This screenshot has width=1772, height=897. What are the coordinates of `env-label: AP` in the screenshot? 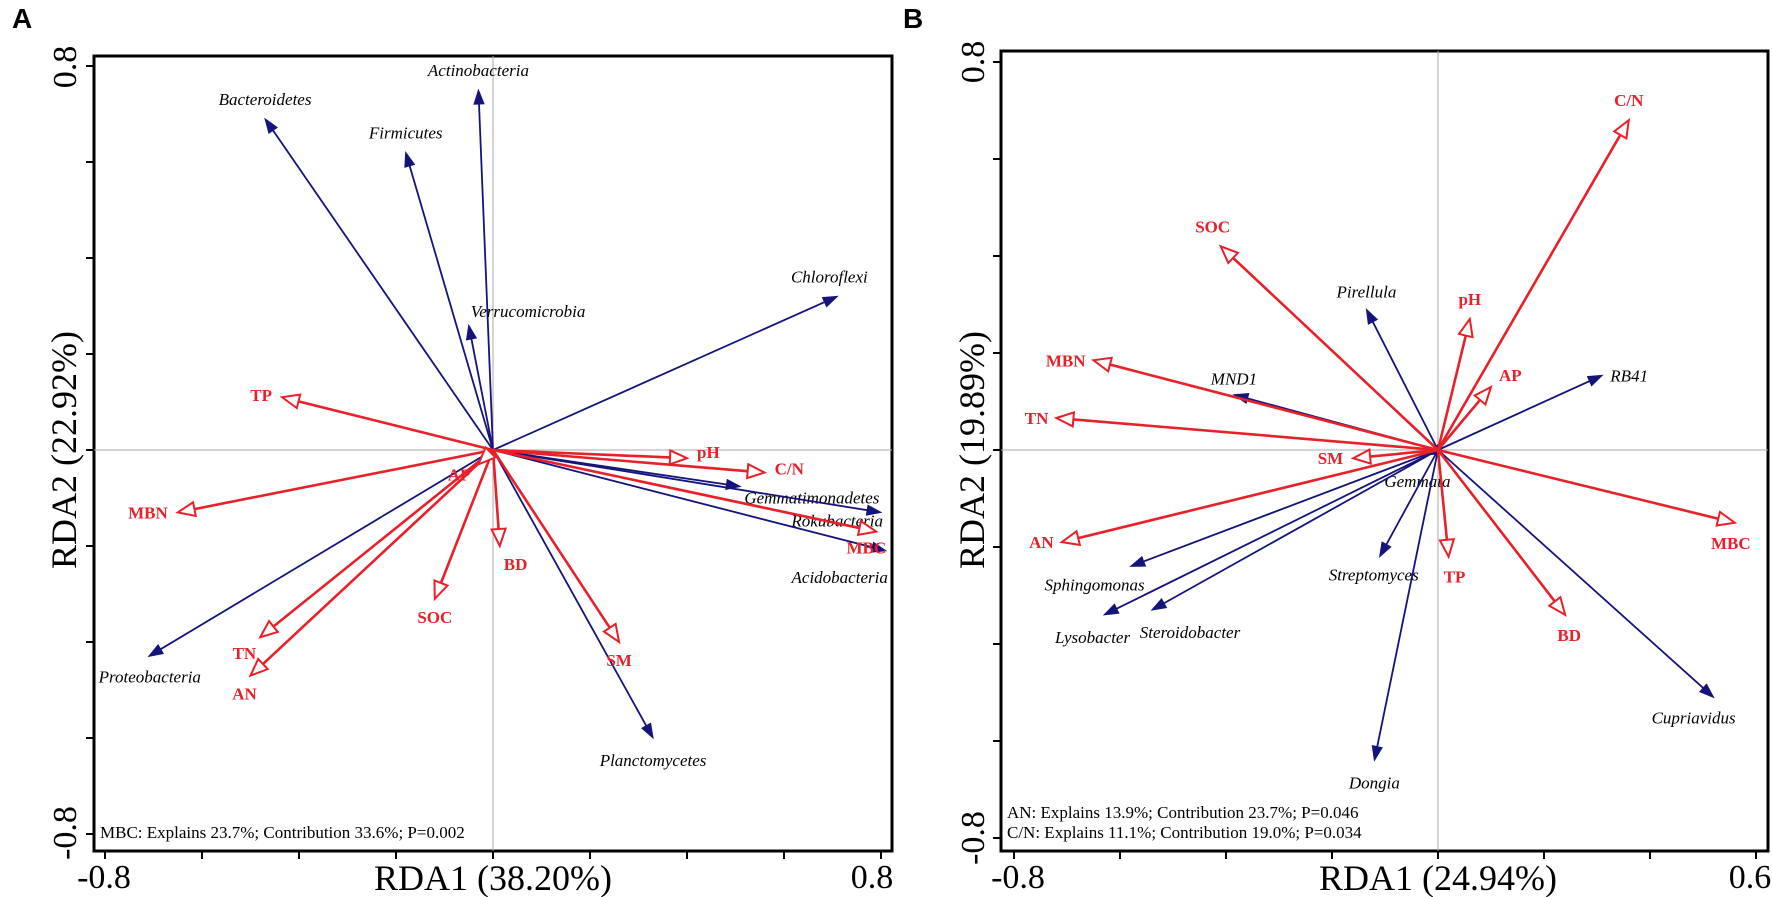 It's located at (1510, 375).